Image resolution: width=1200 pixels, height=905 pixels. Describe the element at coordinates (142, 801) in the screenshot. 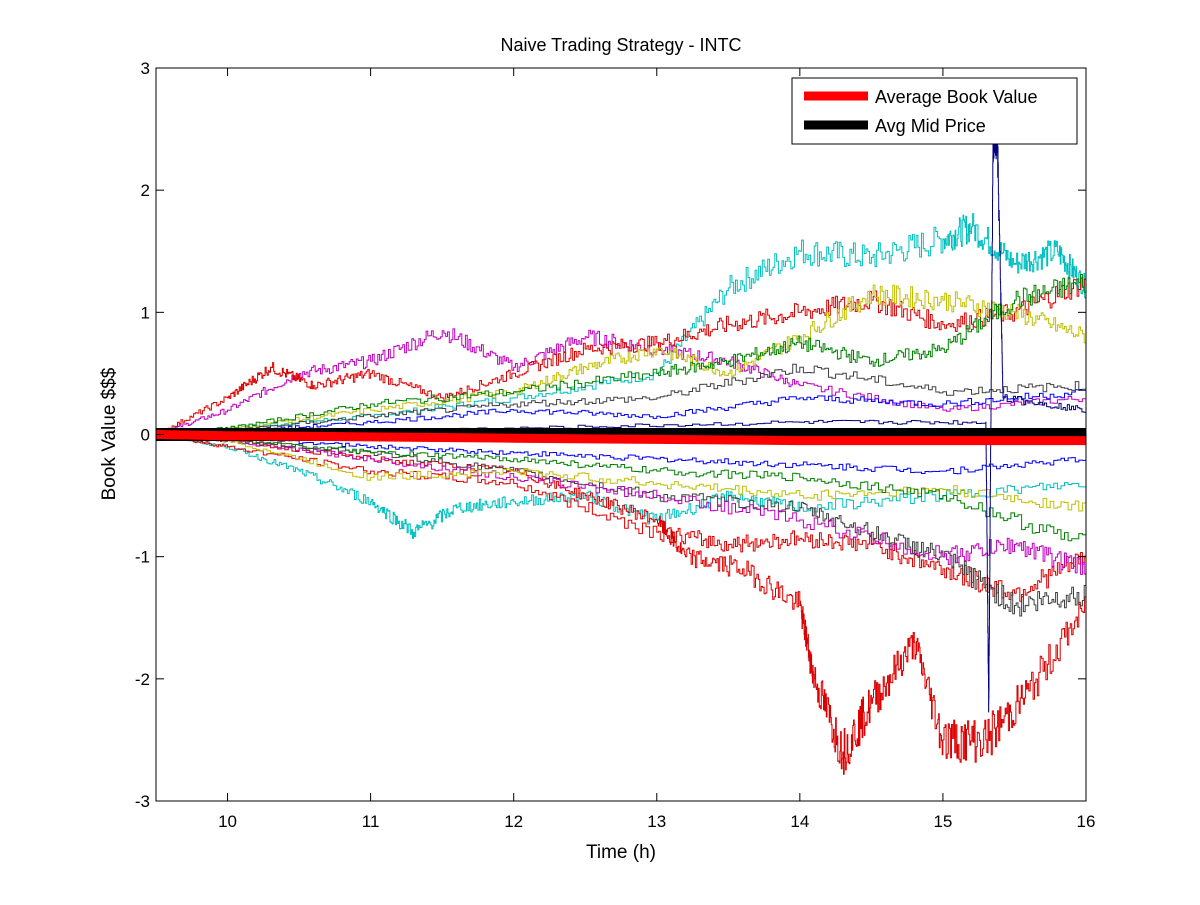

I see `y-tick-label: -3` at that location.